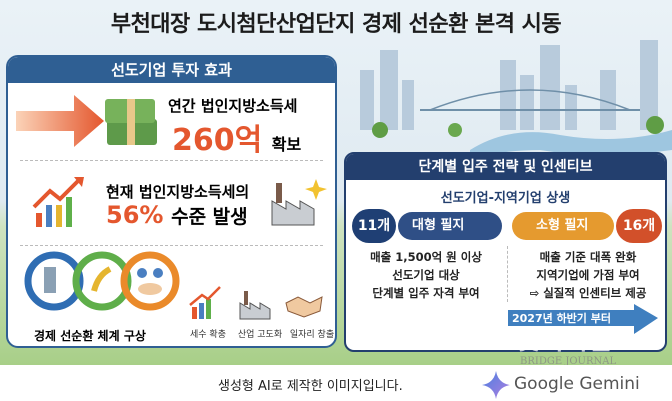  What do you see at coordinates (568, 361) in the screenshot?
I see `watermark-en: BRIDGE JOURNAL` at bounding box center [568, 361].